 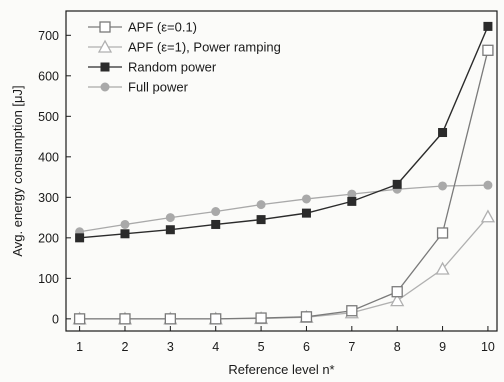 I want to click on y-axis-title: Avg. energy consumption [μJ], so click(x=17, y=170).